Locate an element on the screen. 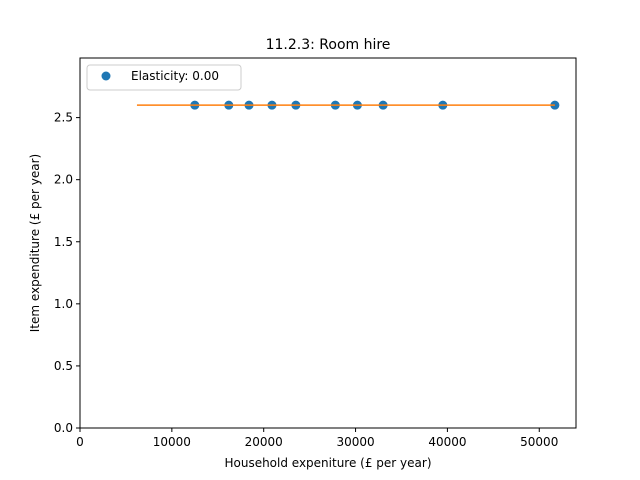 The height and width of the screenshot is (480, 640). legend-box is located at coordinates (164, 77).